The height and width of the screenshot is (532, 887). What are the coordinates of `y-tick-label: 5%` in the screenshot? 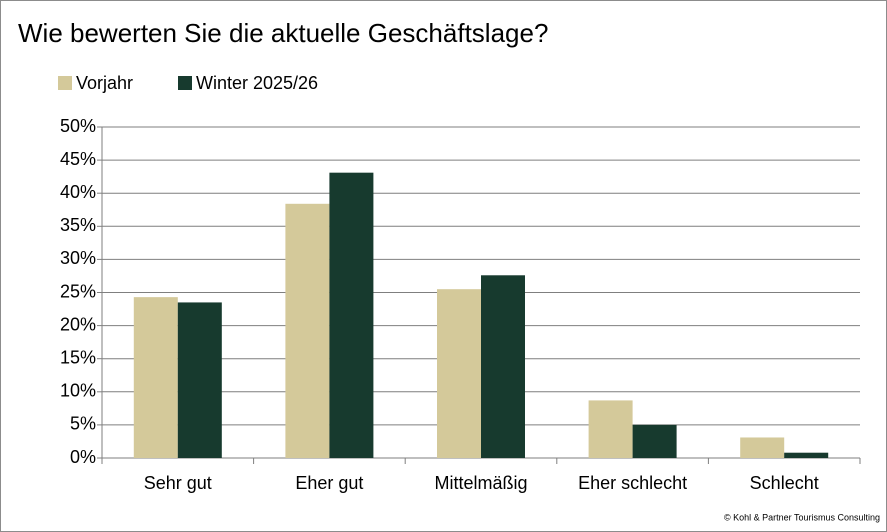 It's located at (83, 424).